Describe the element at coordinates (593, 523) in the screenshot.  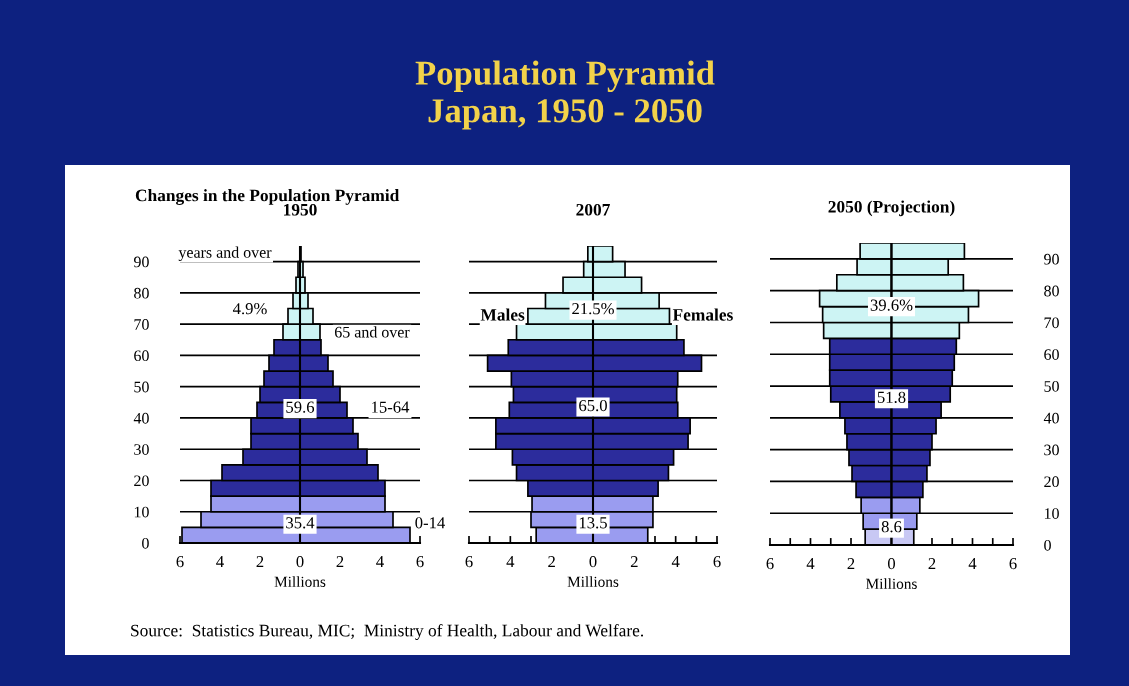
I see `annotation: 13.5` at that location.